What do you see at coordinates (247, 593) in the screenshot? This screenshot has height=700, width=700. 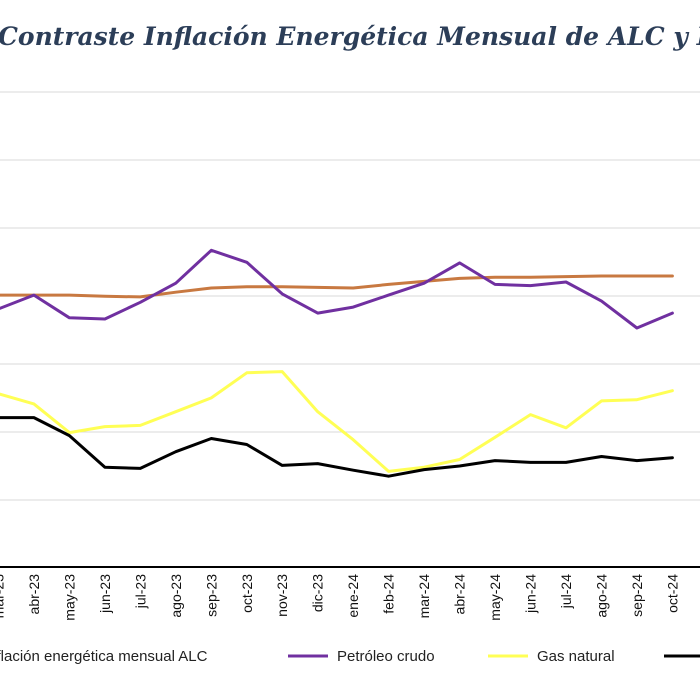 I see `x-tick-label: oct-23` at bounding box center [247, 593].